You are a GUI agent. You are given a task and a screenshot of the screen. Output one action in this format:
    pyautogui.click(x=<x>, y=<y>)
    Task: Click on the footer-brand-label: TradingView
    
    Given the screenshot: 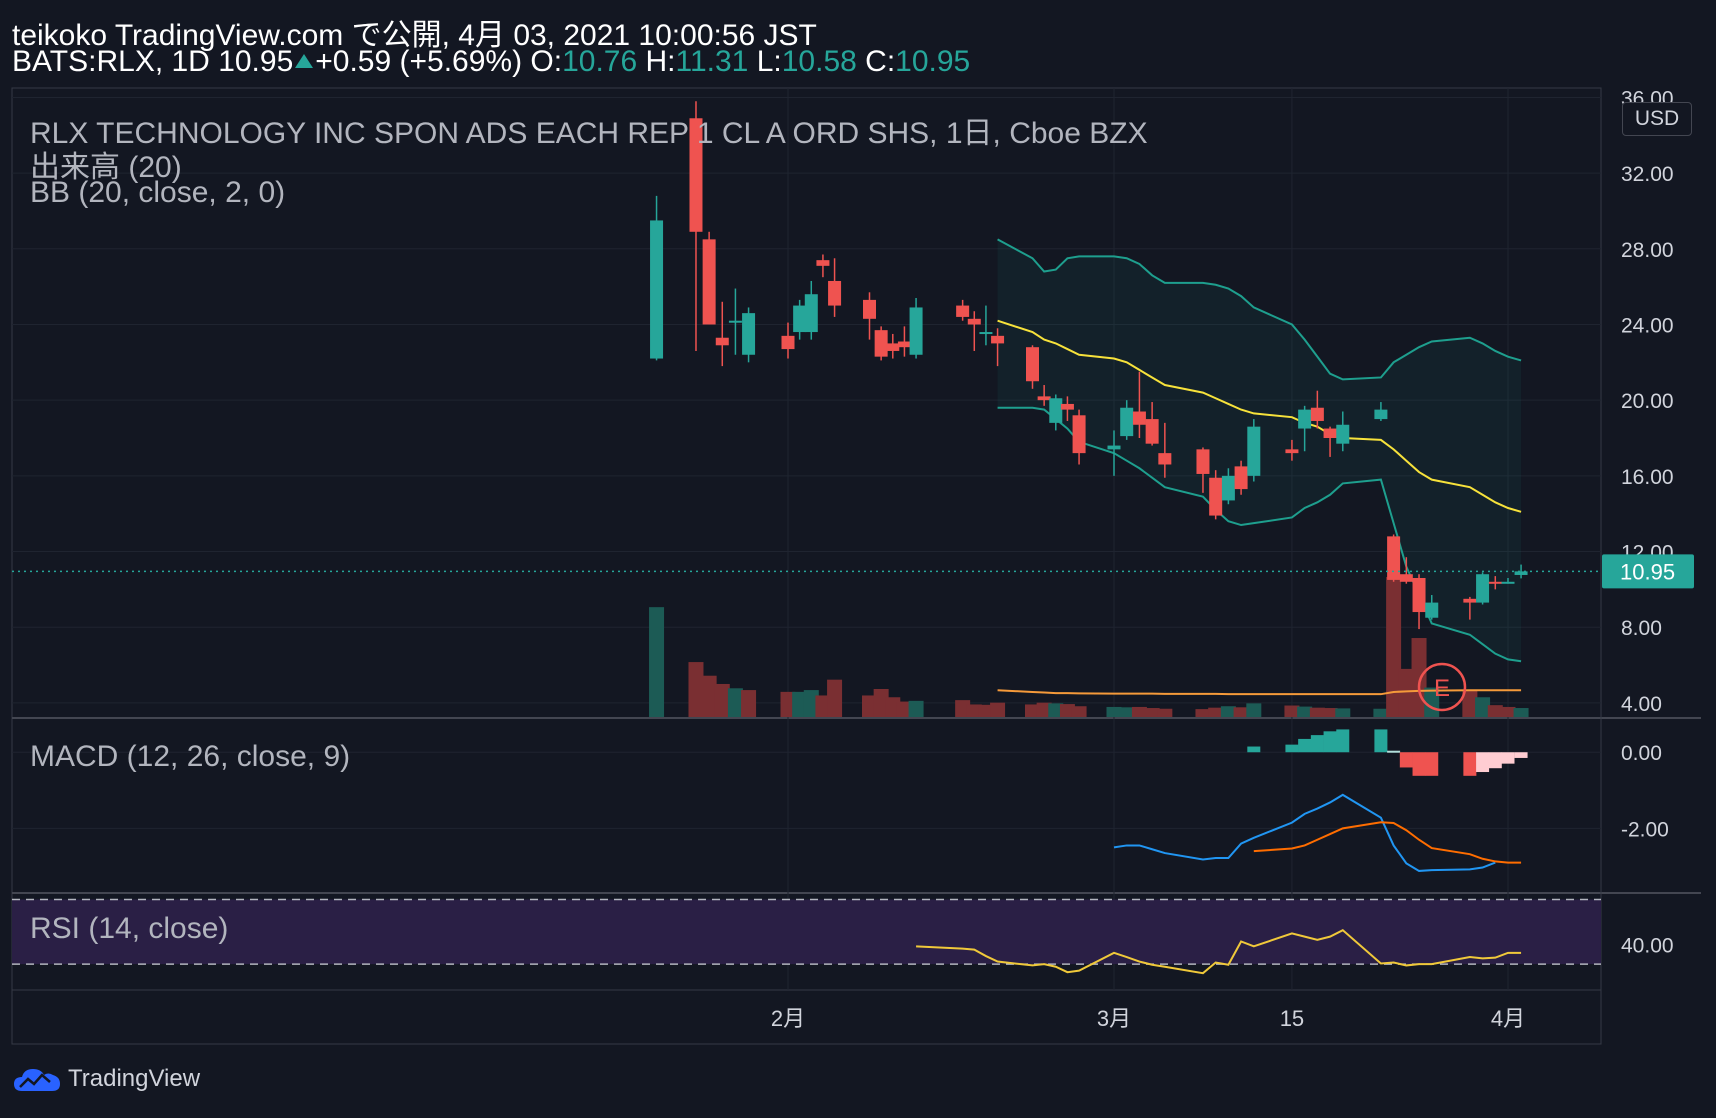 What is the action you would take?
    pyautogui.click(x=134, y=1078)
    